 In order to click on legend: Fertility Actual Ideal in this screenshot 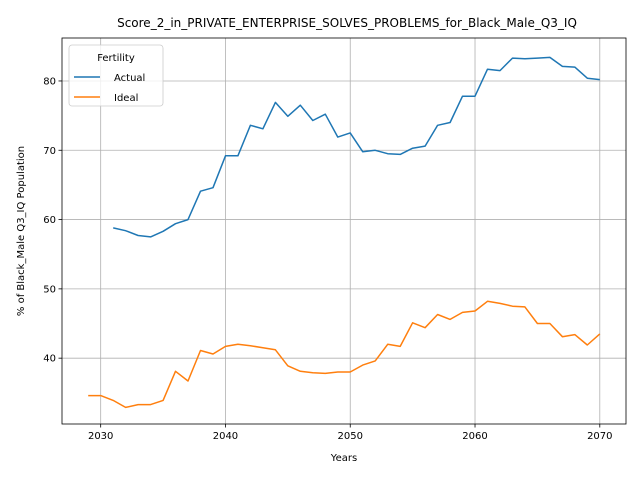, I will do `click(116, 75)`.